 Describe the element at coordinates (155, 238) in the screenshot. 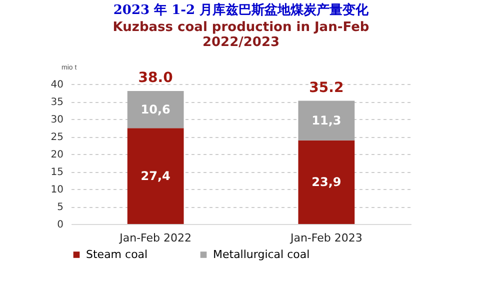

I see `x-tick-label: Jan-Feb 2022` at that location.